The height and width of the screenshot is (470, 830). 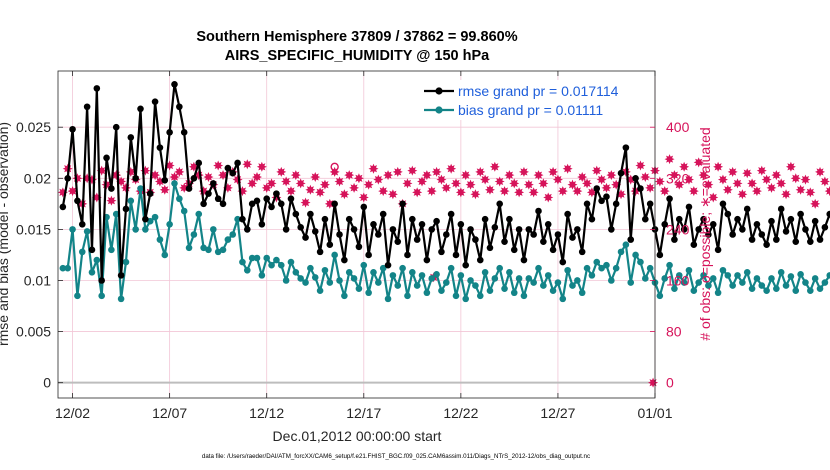 What do you see at coordinates (530, 110) in the screenshot?
I see `legend-label-bias: bias grand pr = 0.01111` at bounding box center [530, 110].